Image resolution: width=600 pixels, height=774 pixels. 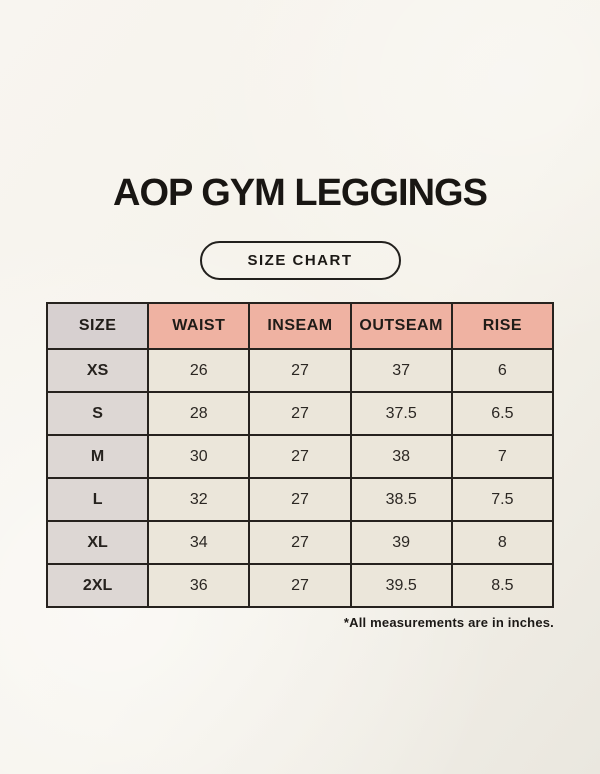 I want to click on cell-m-waist: 30, so click(x=199, y=456).